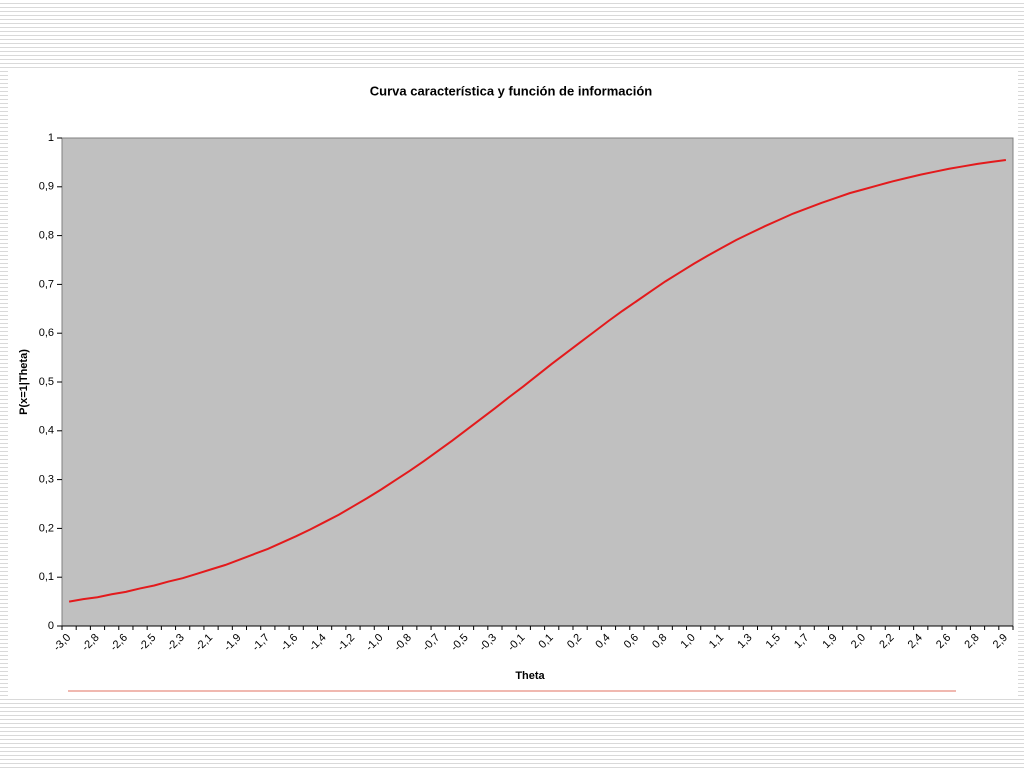 This screenshot has height=768, width=1024. What do you see at coordinates (530, 676) in the screenshot?
I see `x-axis-title: Theta` at bounding box center [530, 676].